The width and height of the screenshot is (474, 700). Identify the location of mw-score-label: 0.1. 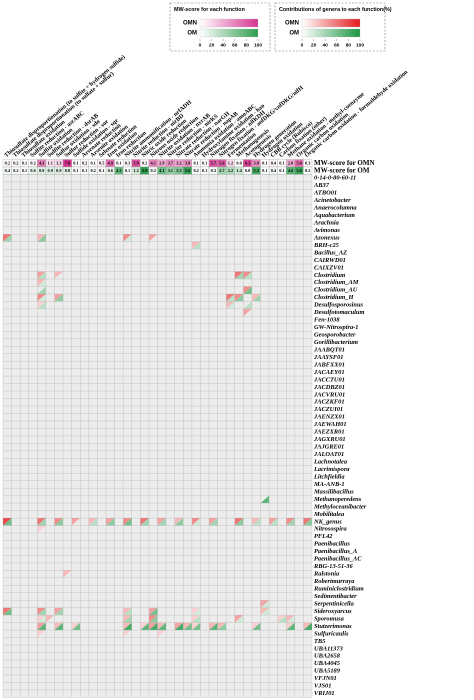
(281, 170).